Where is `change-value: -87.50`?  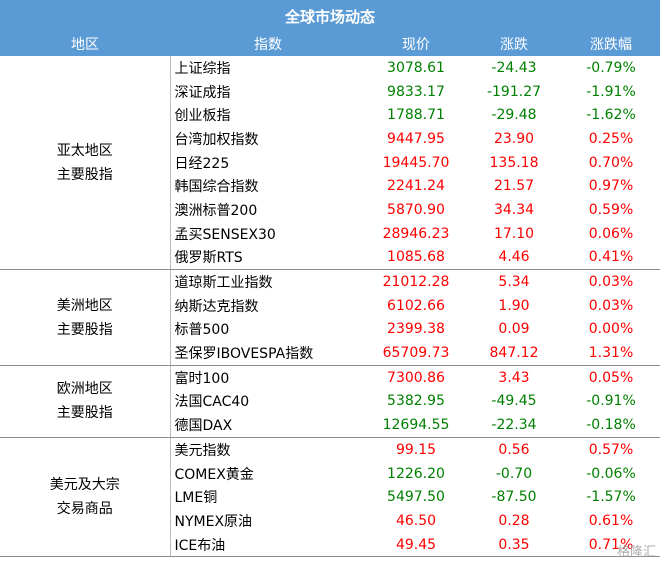 change-value: -87.50 is located at coordinates (514, 497).